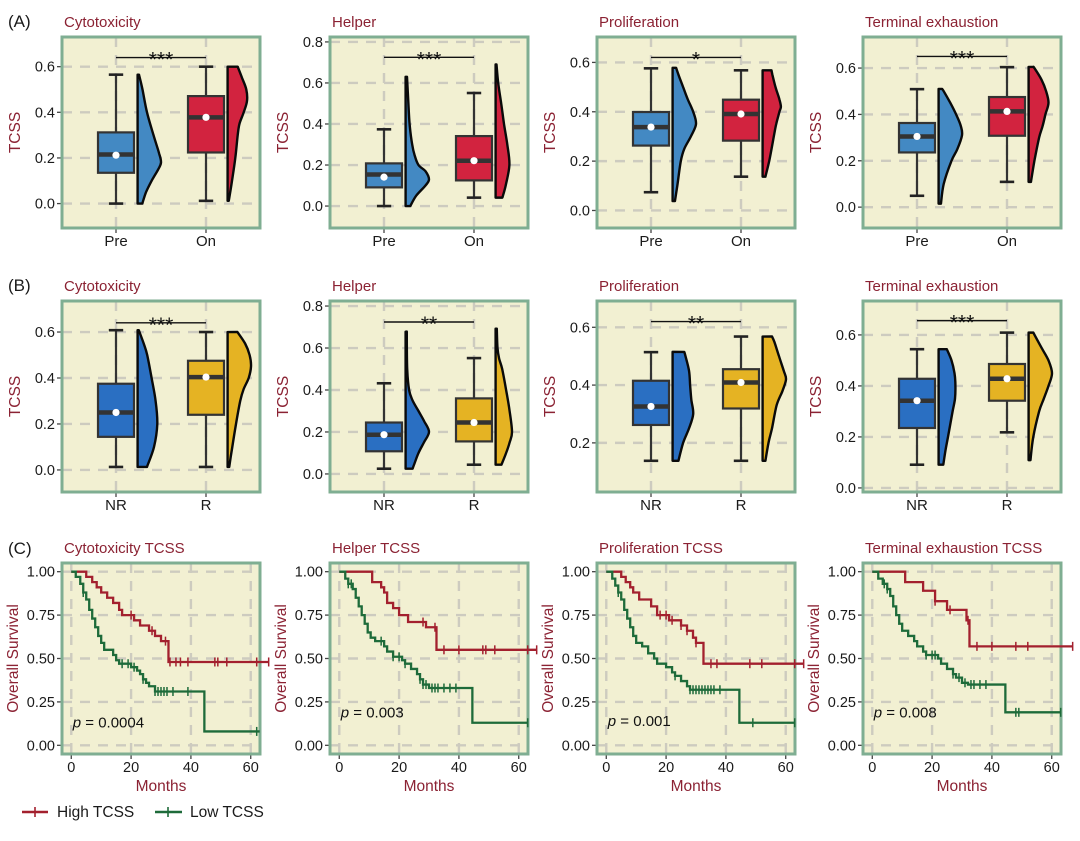 This screenshot has width=1080, height=841. Describe the element at coordinates (1052, 768) in the screenshot. I see `x-tick-label: 60` at that location.